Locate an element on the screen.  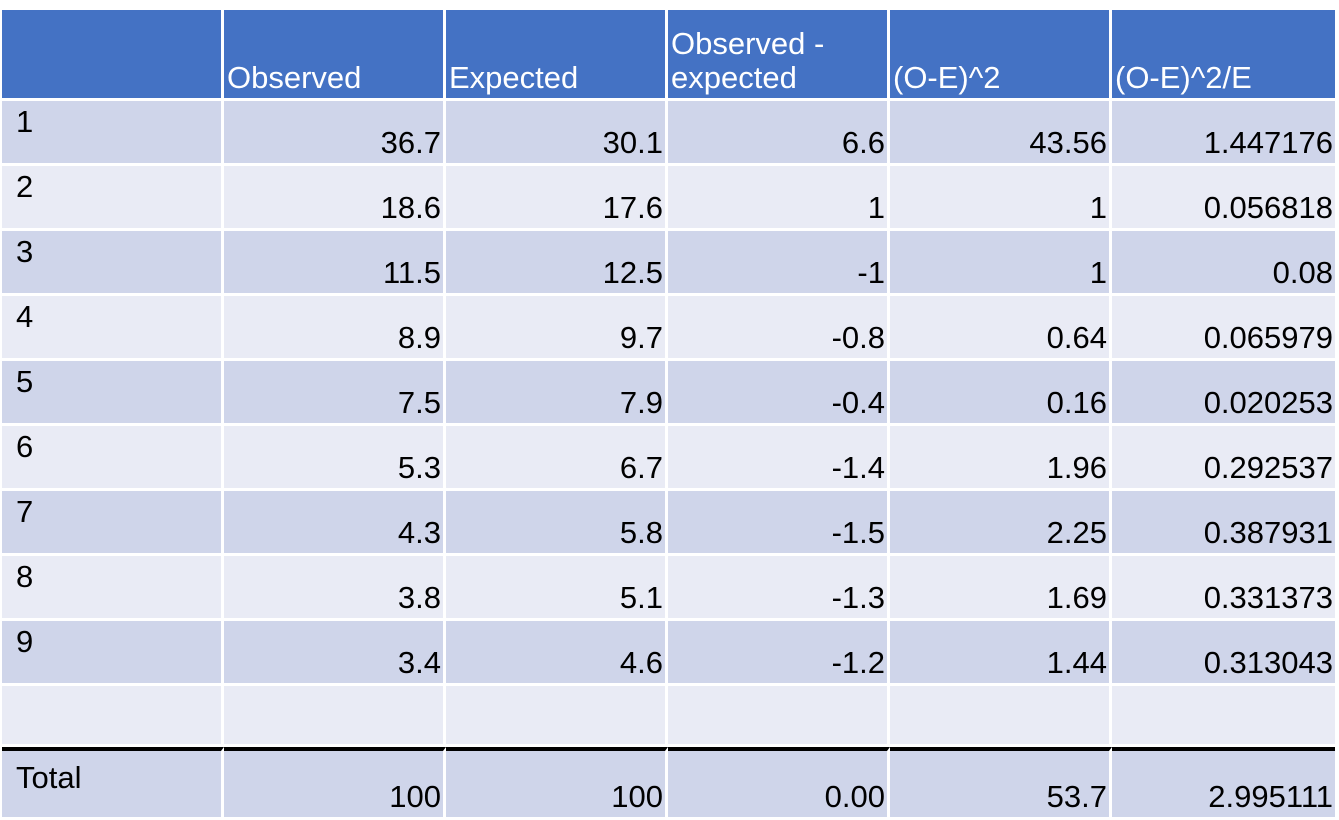
row-label: 7 is located at coordinates (113, 523).